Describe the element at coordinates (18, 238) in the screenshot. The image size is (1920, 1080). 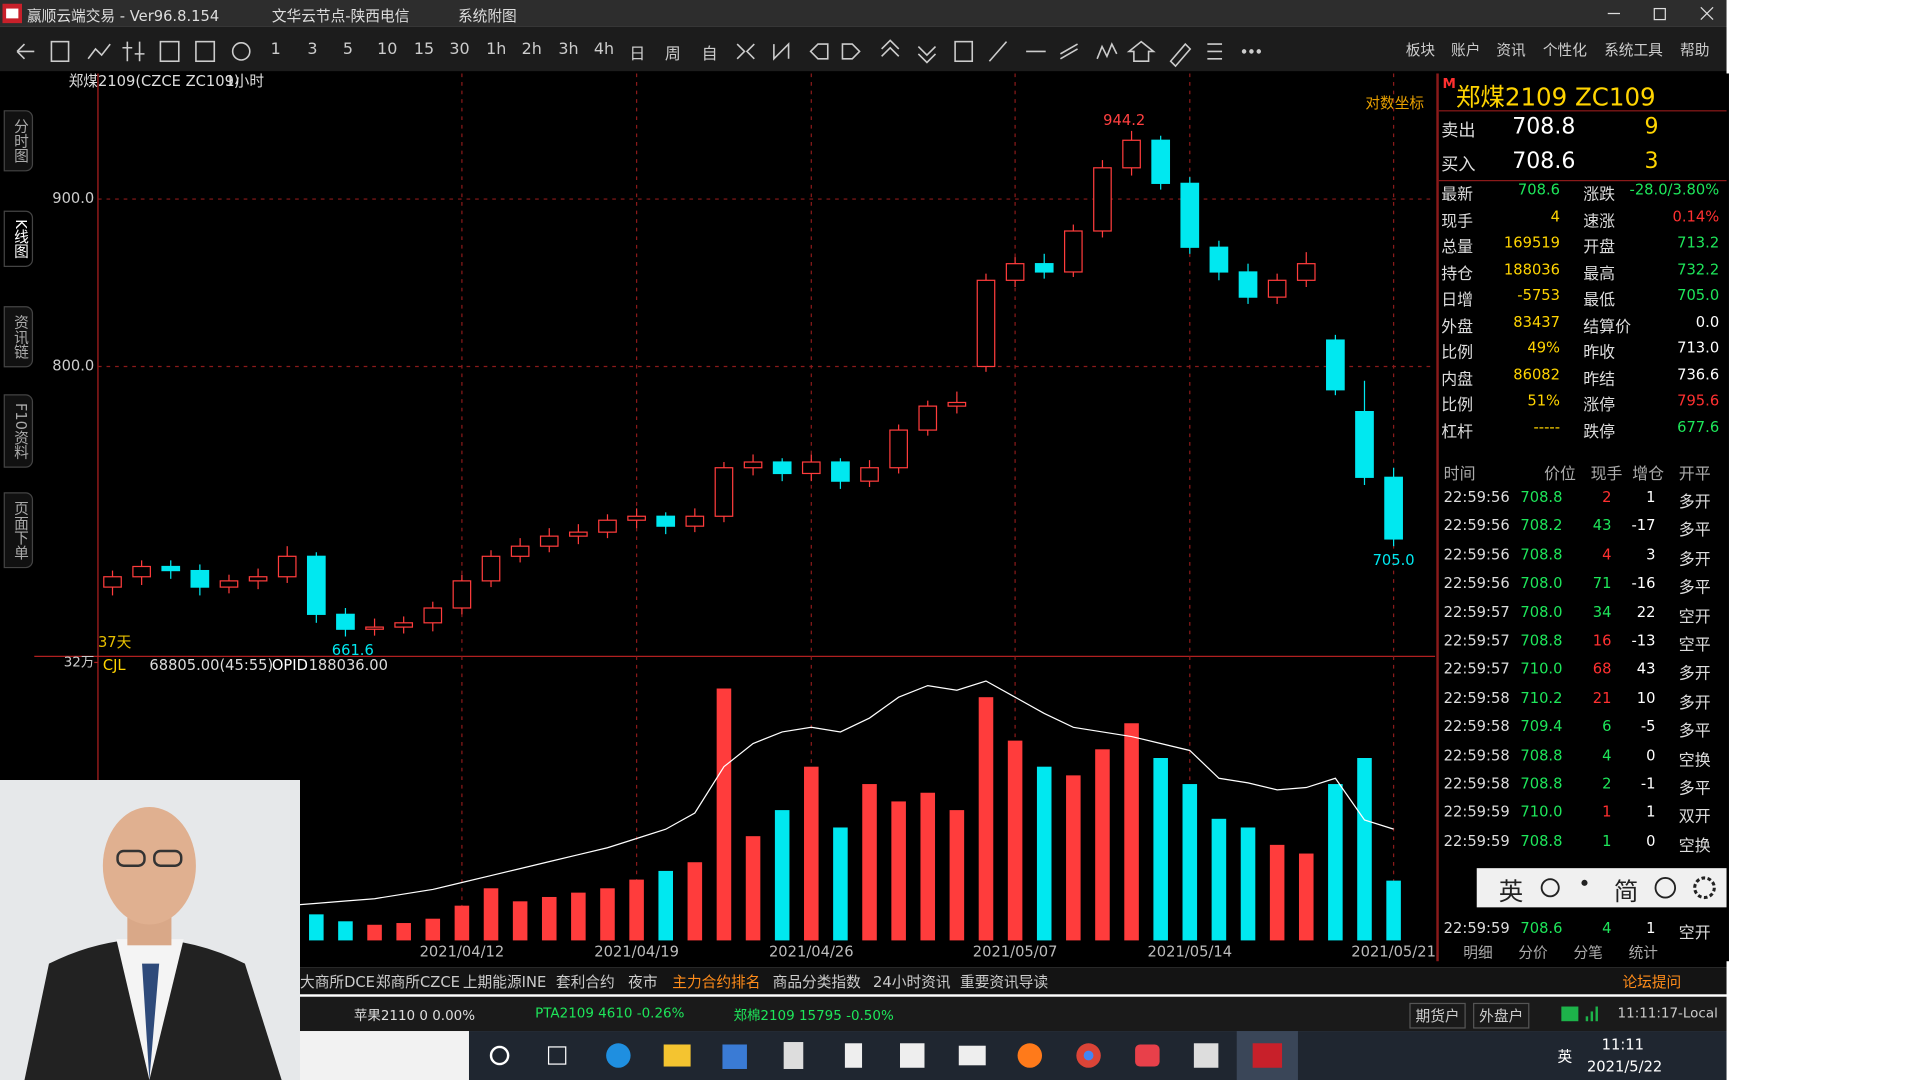
I see `side-tab: K线图` at that location.